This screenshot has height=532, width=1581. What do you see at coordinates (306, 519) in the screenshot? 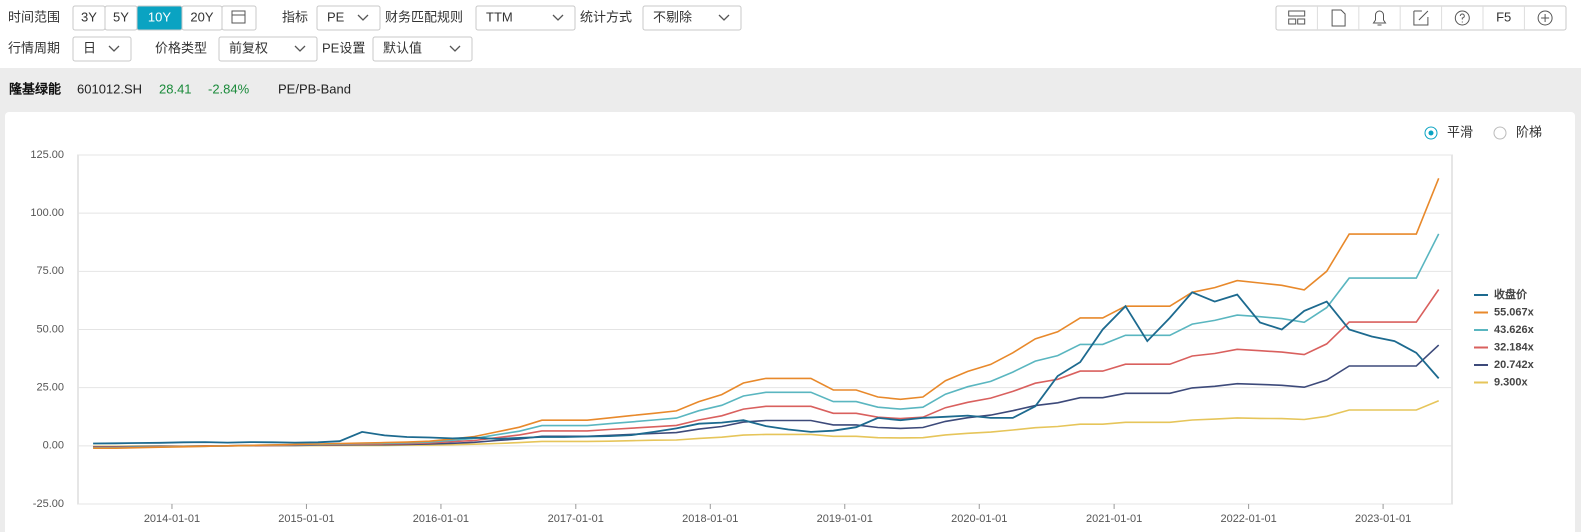
I see `x-tick-label: 2015-01-01` at bounding box center [306, 519].